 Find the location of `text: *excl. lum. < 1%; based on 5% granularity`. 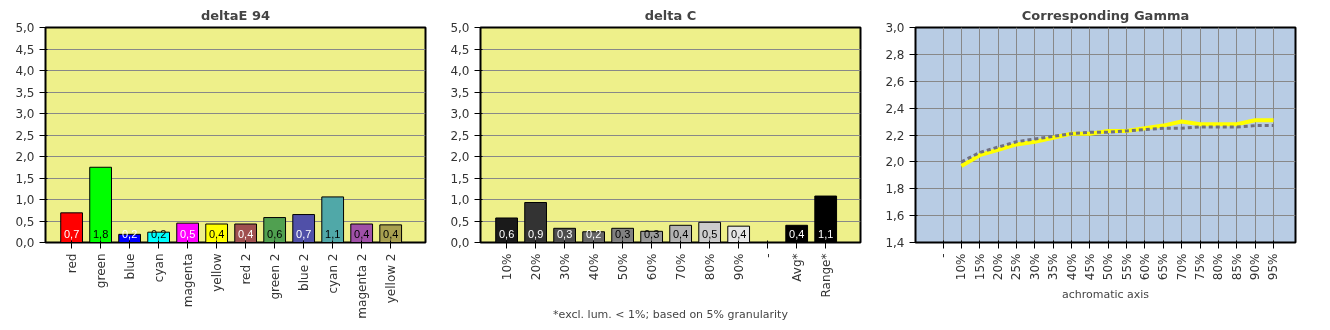

text: *excl. lum. < 1%; based on 5% granularity is located at coordinates (671, 314).